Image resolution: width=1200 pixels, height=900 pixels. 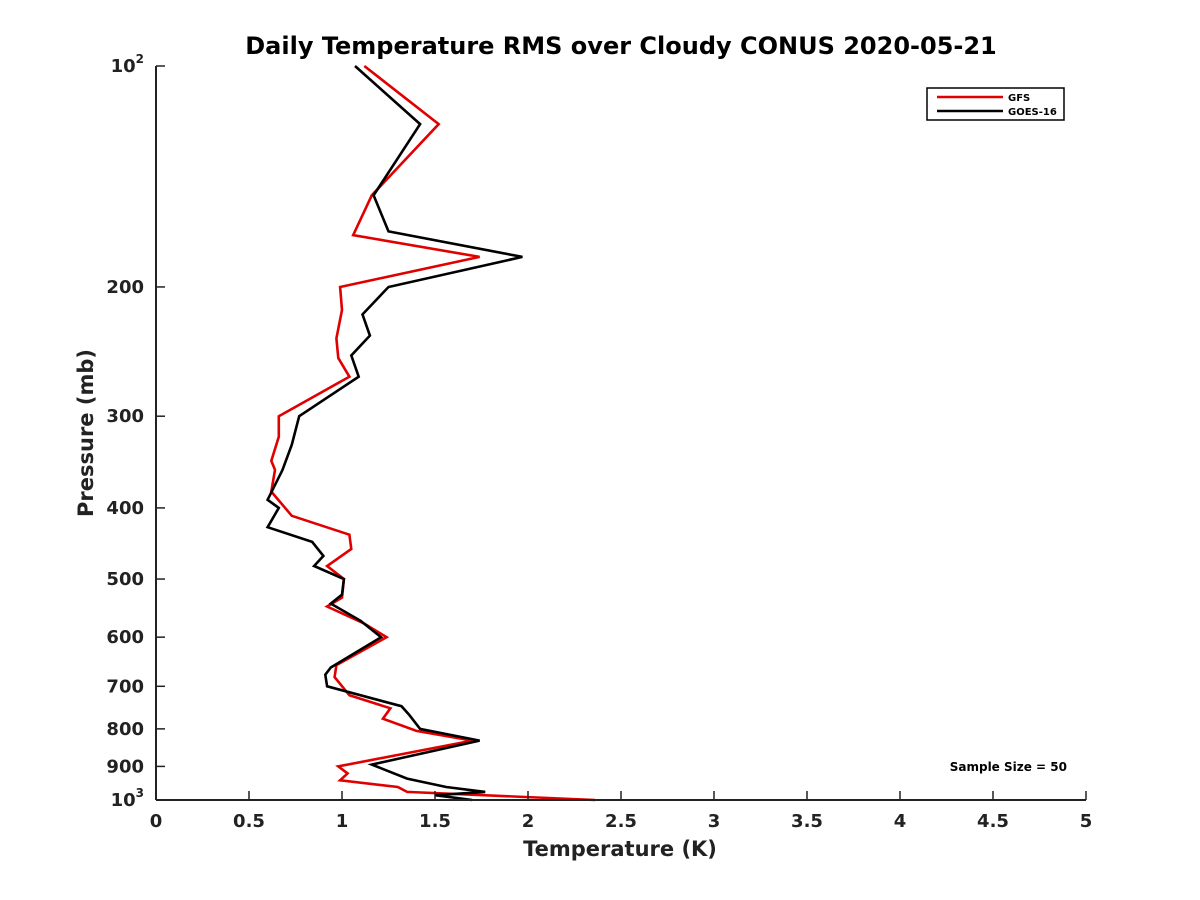 I want to click on x-tick-label: 3, so click(x=714, y=821).